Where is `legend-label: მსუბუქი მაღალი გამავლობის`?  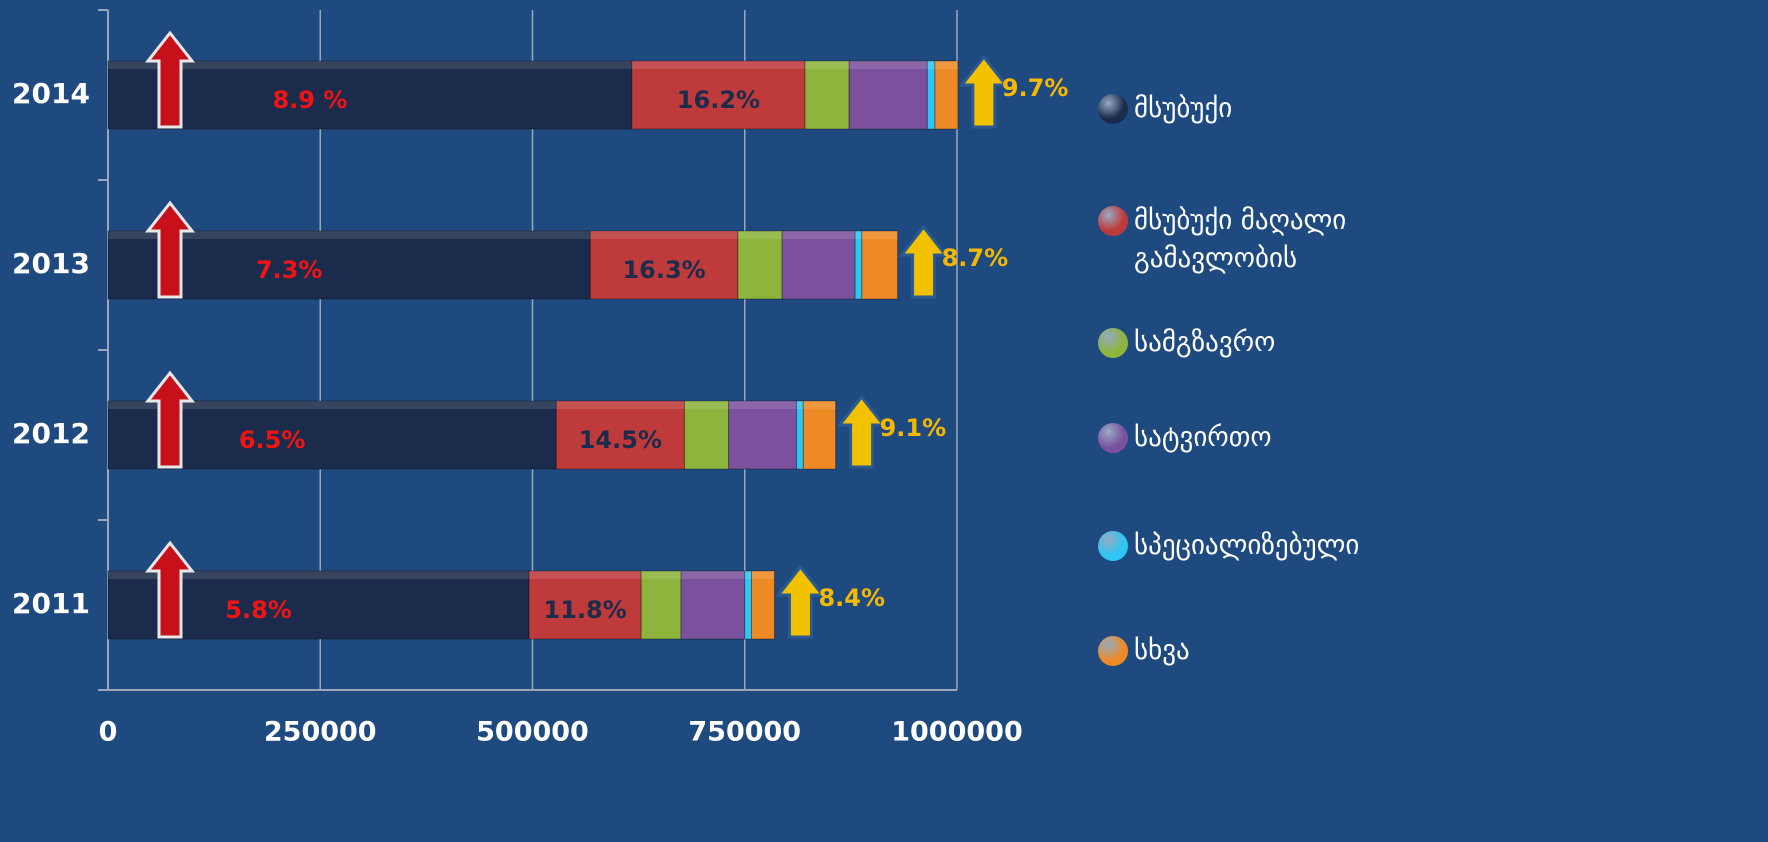 legend-label: მსუბუქი მაღალი გამავლობის is located at coordinates (1240, 239).